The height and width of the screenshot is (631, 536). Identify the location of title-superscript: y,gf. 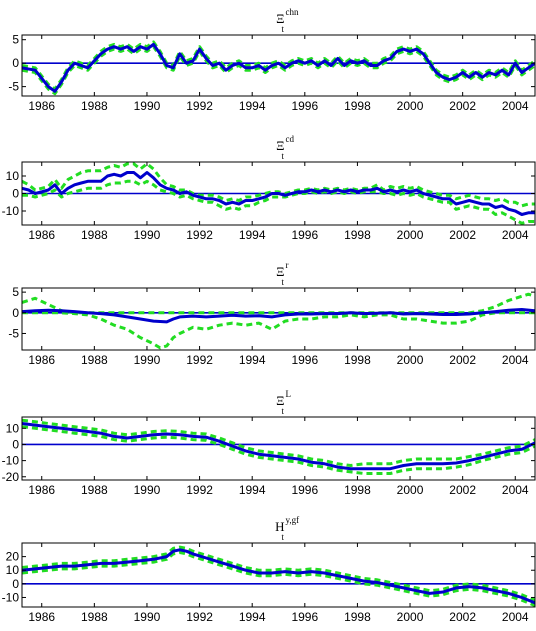
(293, 520).